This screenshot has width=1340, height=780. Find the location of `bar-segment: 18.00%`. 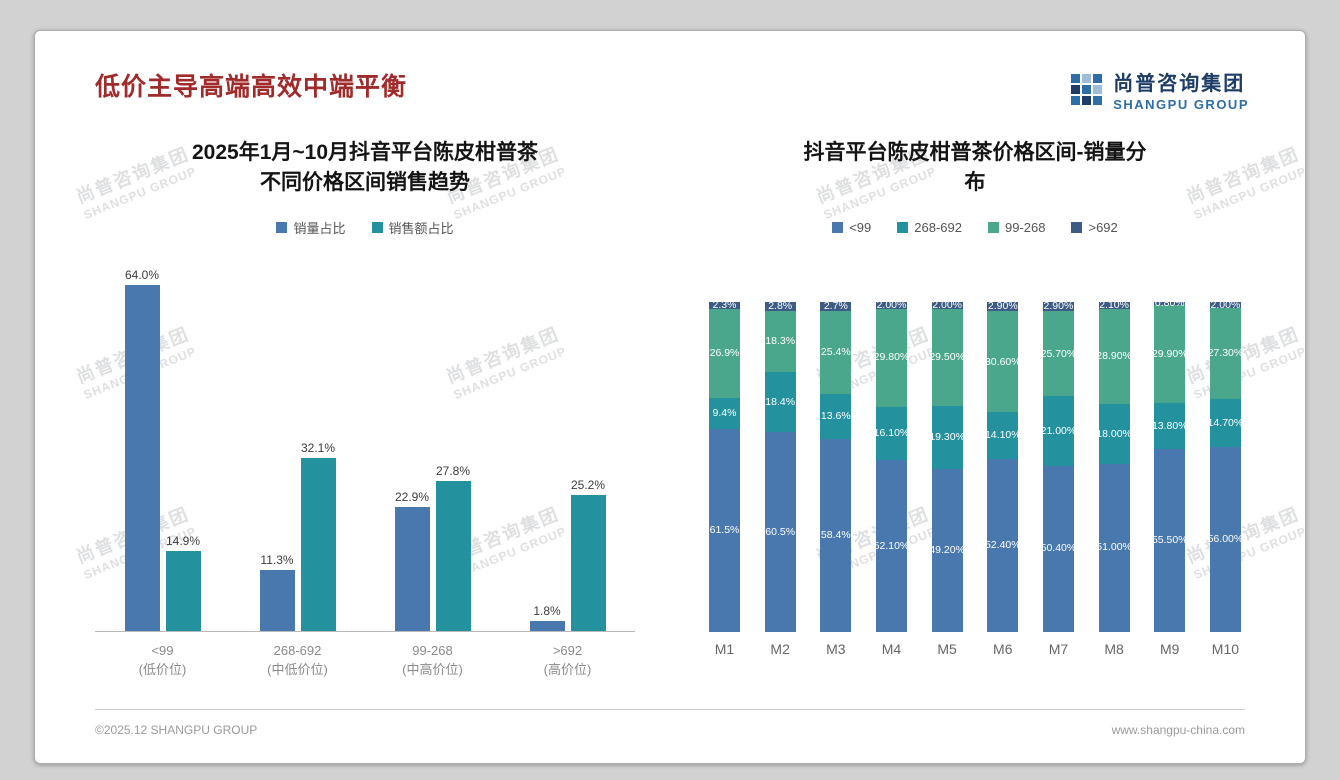

bar-segment: 18.00% is located at coordinates (1114, 434).